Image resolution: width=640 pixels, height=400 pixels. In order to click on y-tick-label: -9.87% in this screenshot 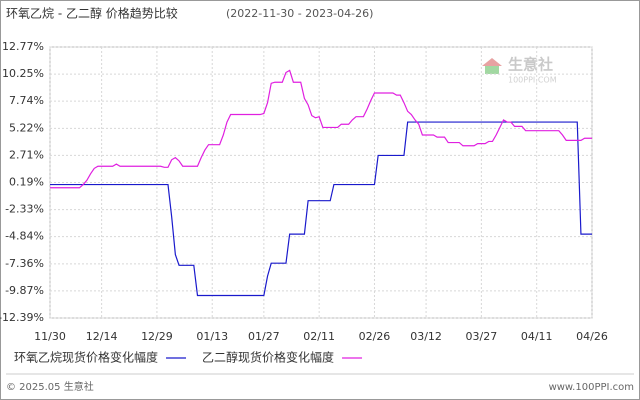, I will do `click(24, 290)`.